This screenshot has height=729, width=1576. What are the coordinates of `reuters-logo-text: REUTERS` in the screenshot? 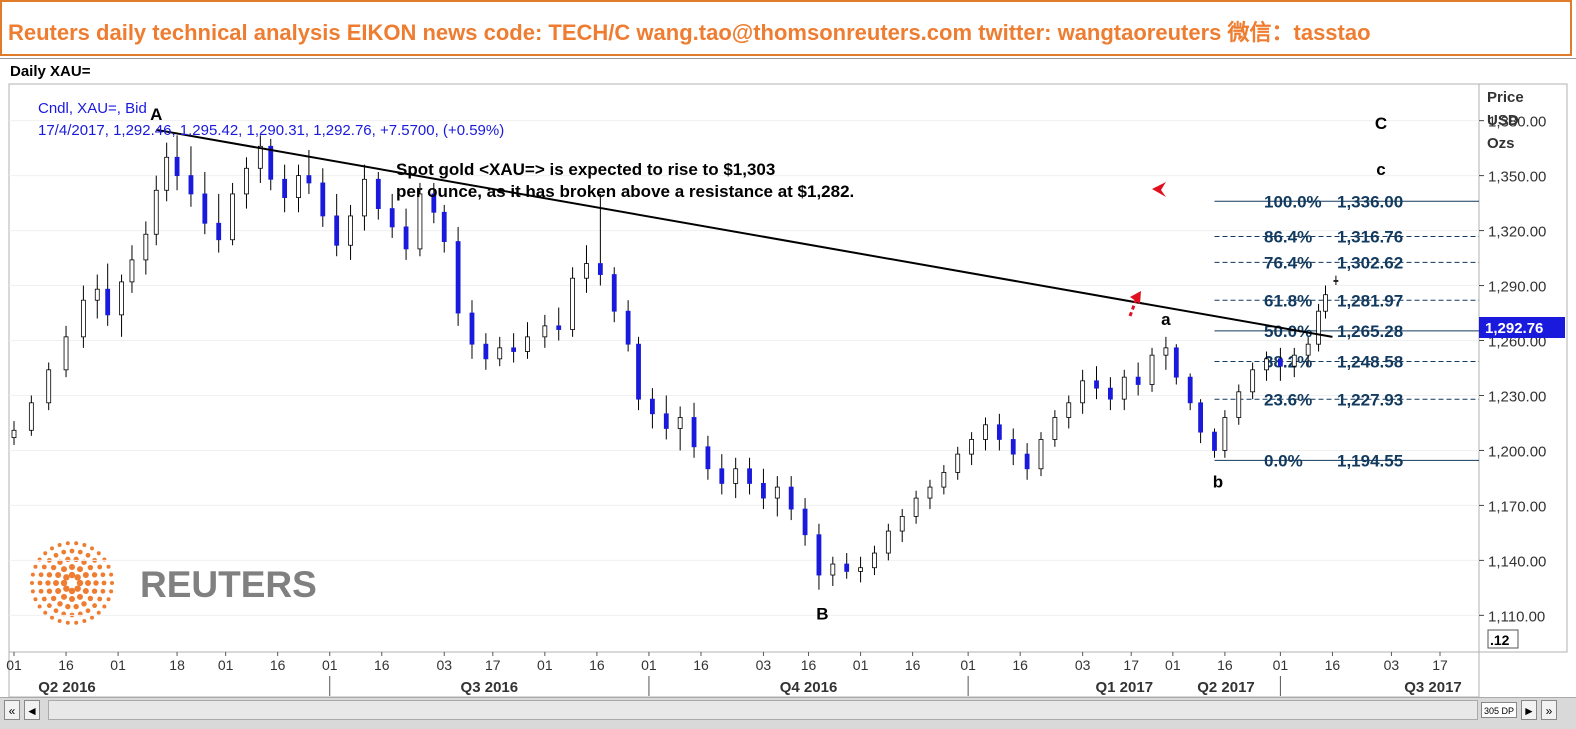 It's located at (228, 584).